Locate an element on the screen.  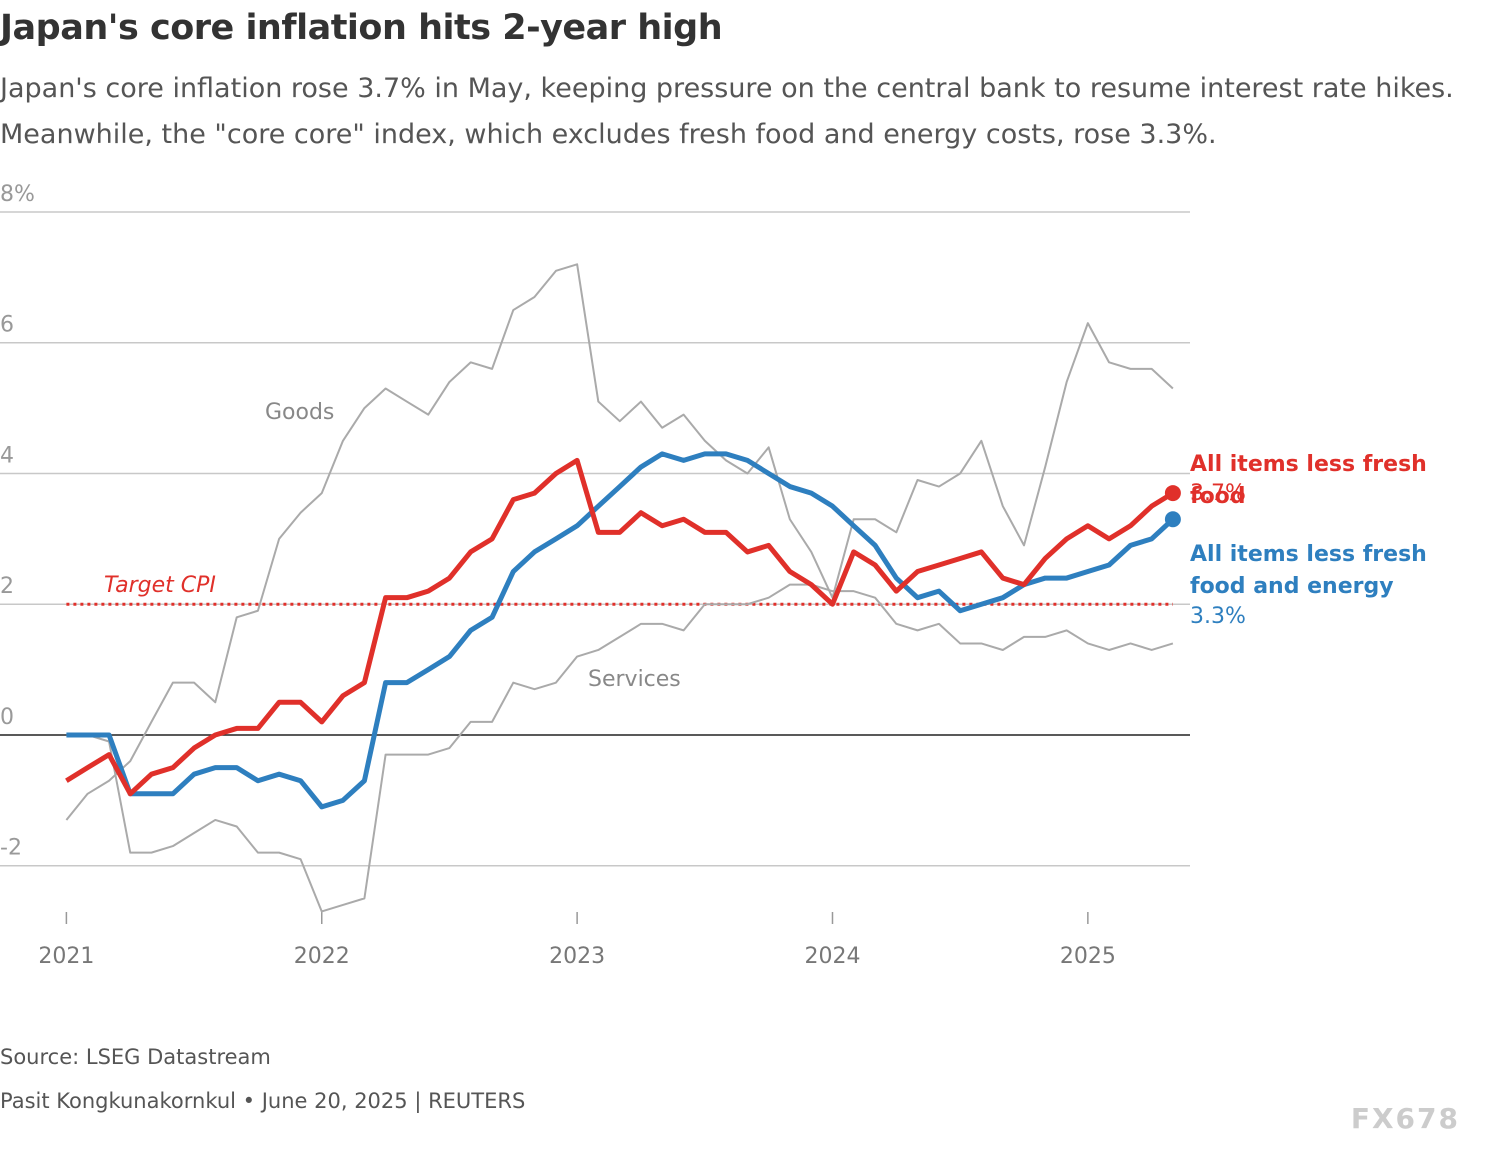
y-tick-label: 6 is located at coordinates (7, 325).